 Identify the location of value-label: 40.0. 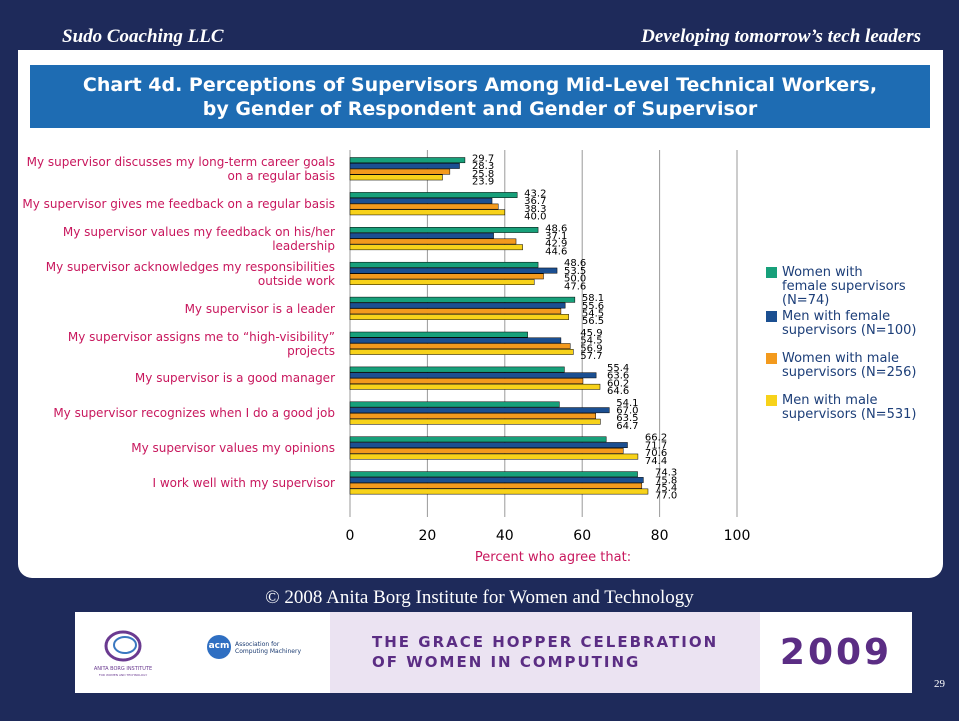
(535, 217).